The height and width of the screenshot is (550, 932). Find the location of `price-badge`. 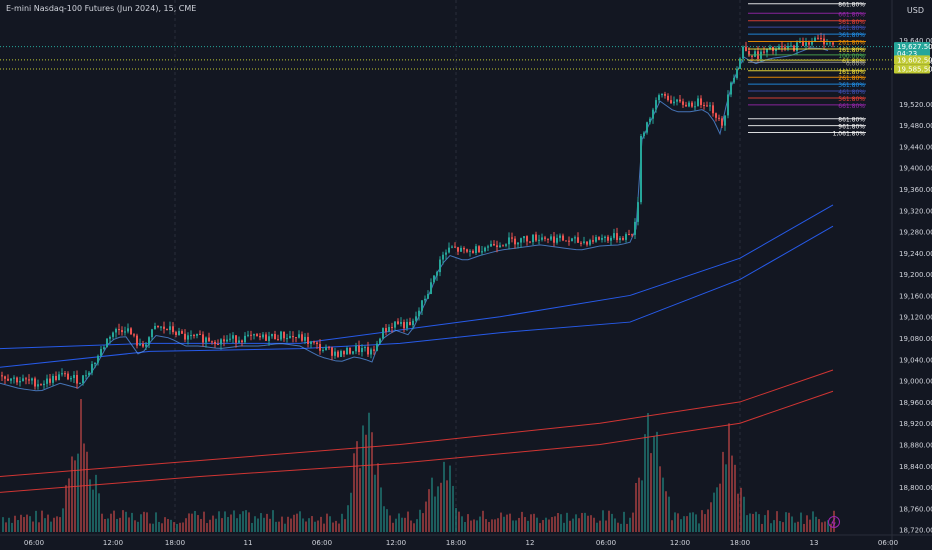

price-badge is located at coordinates (912, 60).